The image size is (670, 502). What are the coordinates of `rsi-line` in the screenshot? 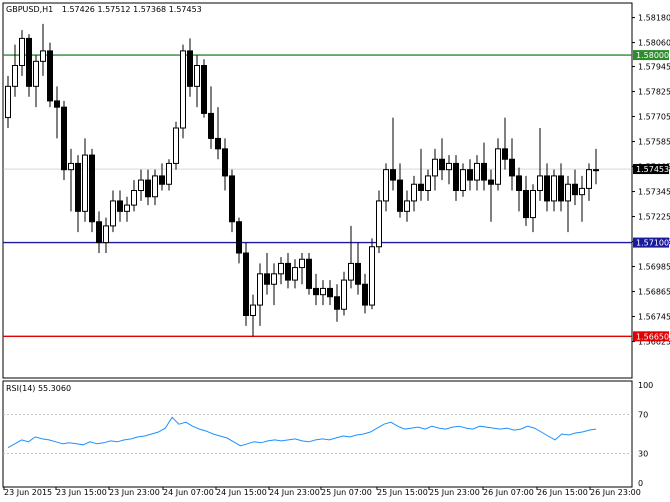 It's located at (302, 432).